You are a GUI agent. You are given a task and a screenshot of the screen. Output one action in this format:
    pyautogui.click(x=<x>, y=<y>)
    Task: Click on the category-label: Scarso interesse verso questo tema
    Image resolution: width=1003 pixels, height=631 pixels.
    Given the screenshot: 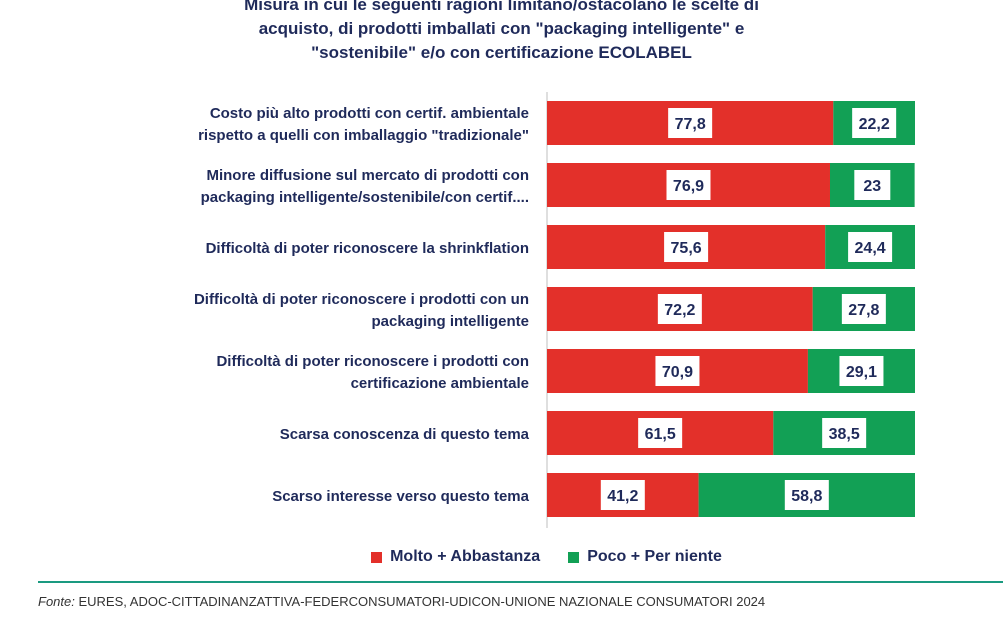 What is the action you would take?
    pyautogui.click(x=400, y=496)
    